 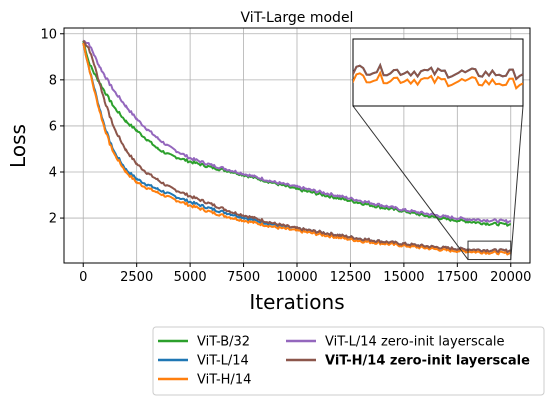 I want to click on y-axis-ticks: 2 4 6 8 10, so click(x=52, y=127).